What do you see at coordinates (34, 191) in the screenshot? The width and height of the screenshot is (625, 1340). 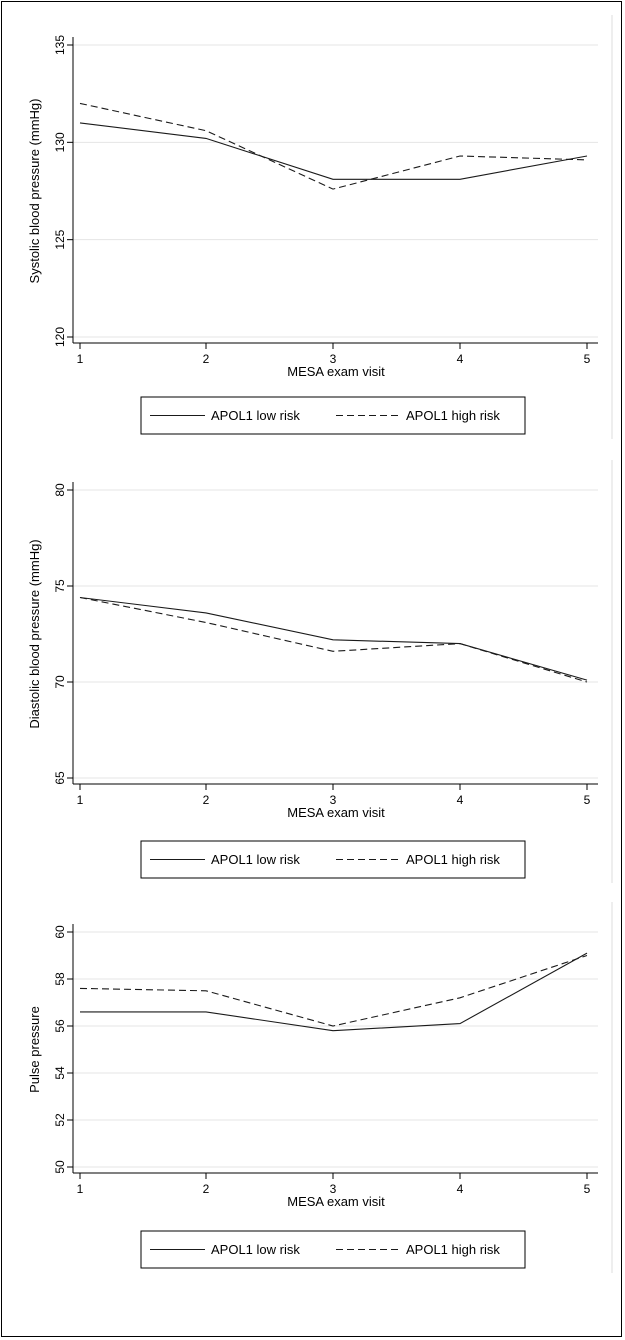 I see `y-axis-title: Systolic blood pressure (mmHg)` at bounding box center [34, 191].